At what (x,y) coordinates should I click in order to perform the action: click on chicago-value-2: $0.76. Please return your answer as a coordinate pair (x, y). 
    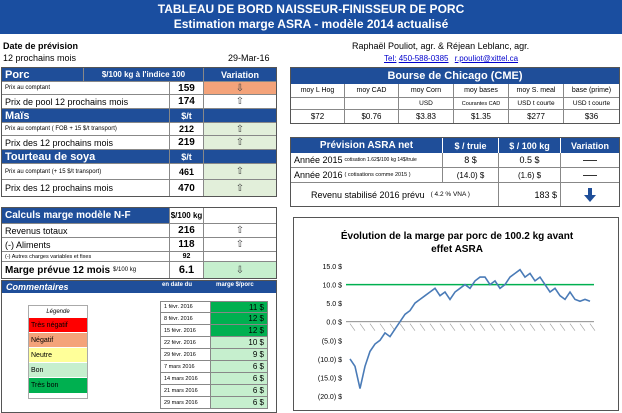
    Looking at the image, I should click on (372, 116).